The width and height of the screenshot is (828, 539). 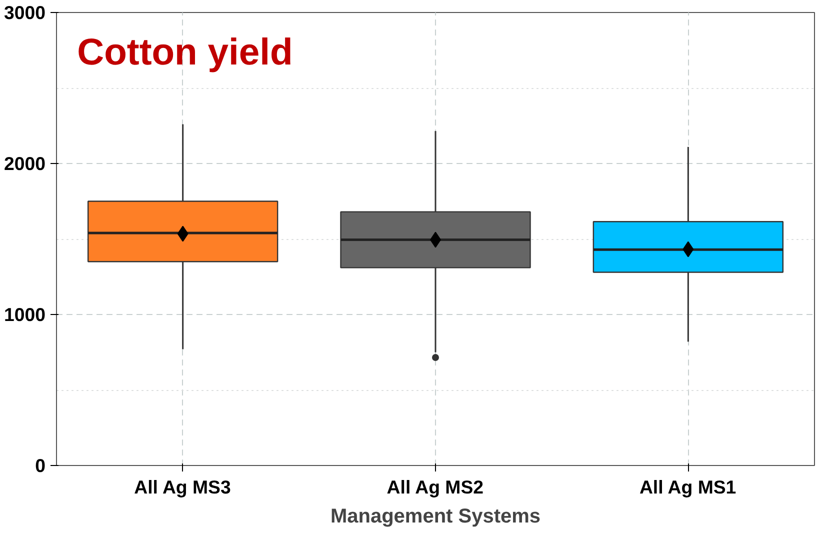 I want to click on y-tick-label: 3000, so click(x=25, y=12).